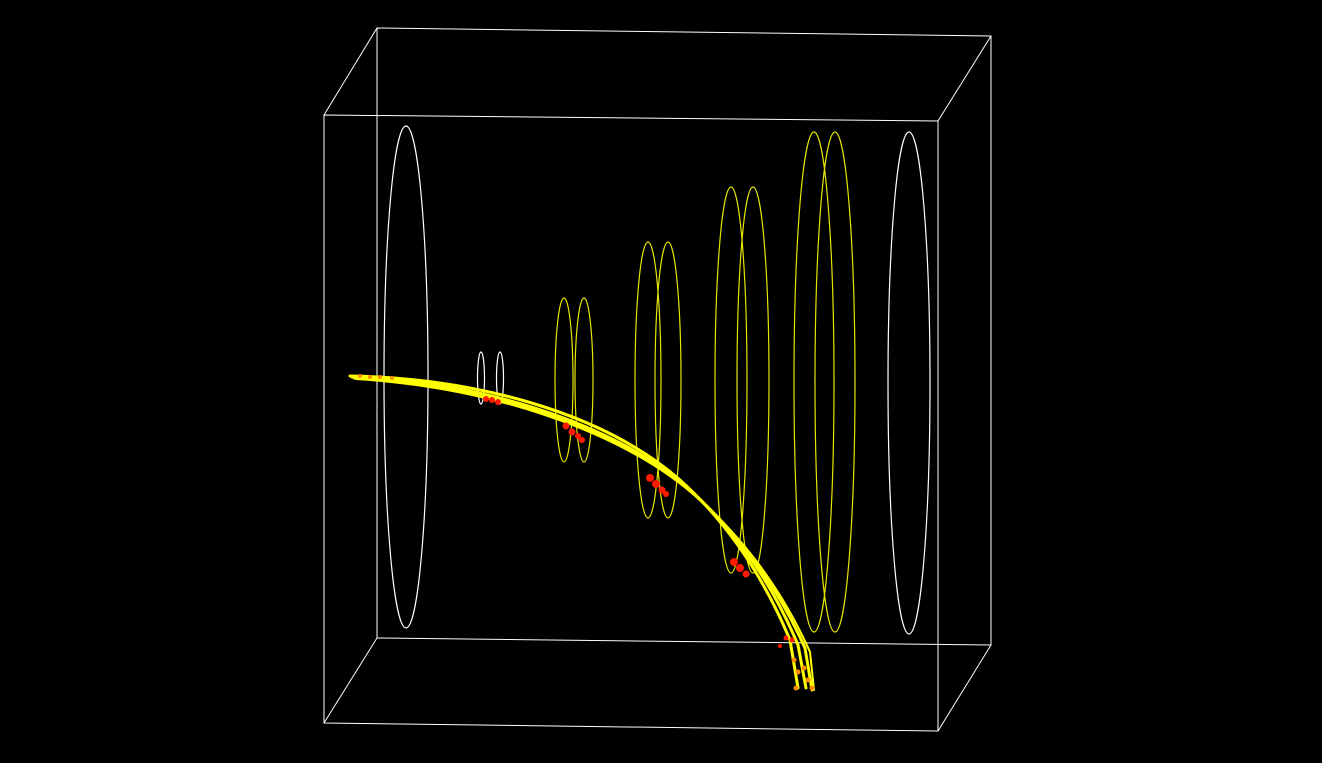 Image resolution: width=1322 pixels, height=763 pixels. Describe the element at coordinates (814, 382) in the screenshot. I see `yellow-ring-4a` at that location.